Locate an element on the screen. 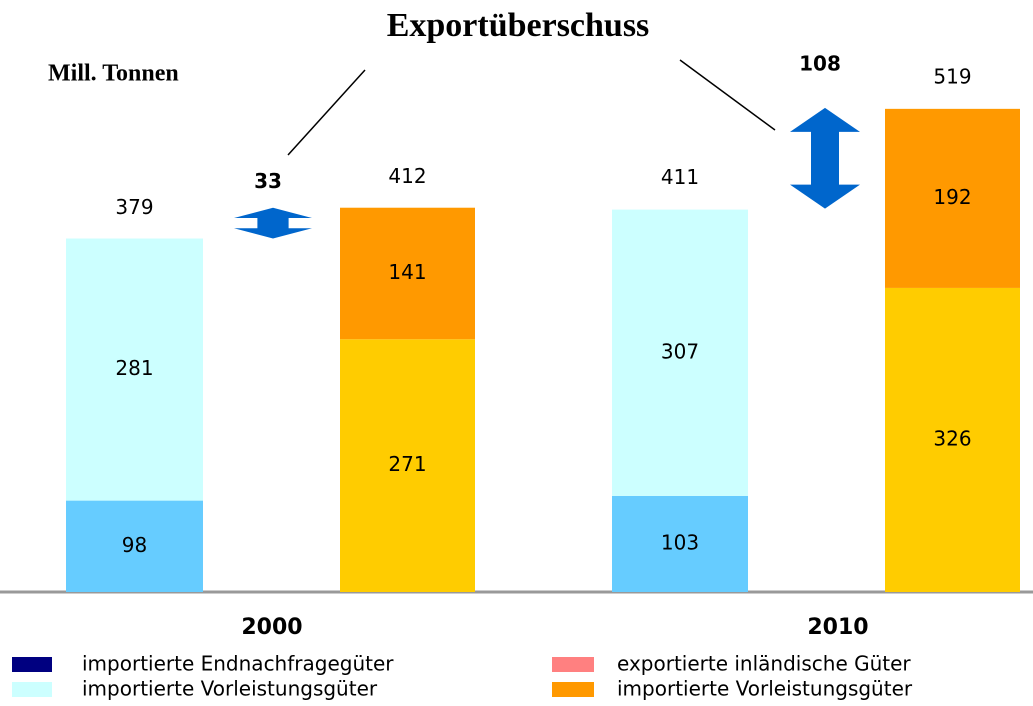 The width and height of the screenshot is (1033, 706). legend-label: exportierte inländische Güter is located at coordinates (764, 664).